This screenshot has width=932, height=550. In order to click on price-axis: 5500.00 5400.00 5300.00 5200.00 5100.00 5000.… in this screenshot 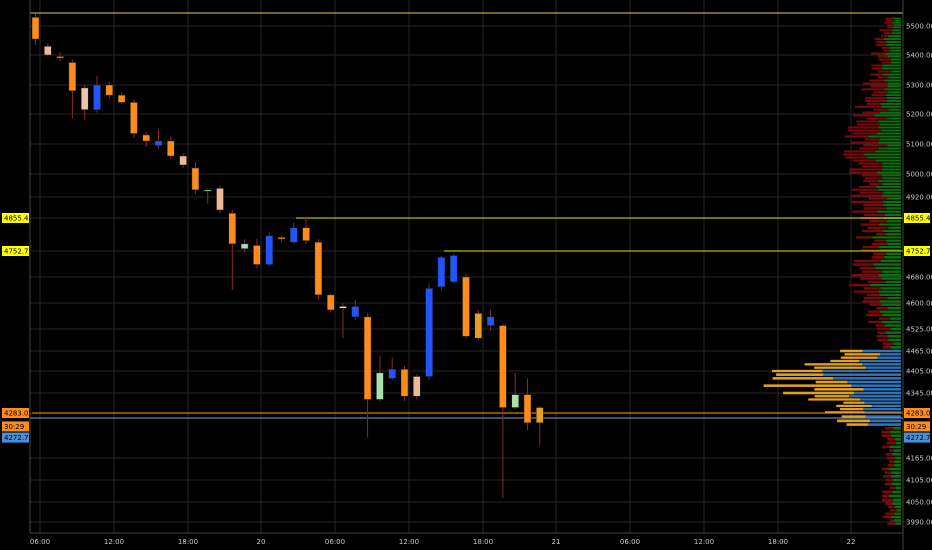, I will do `click(919, 275)`.